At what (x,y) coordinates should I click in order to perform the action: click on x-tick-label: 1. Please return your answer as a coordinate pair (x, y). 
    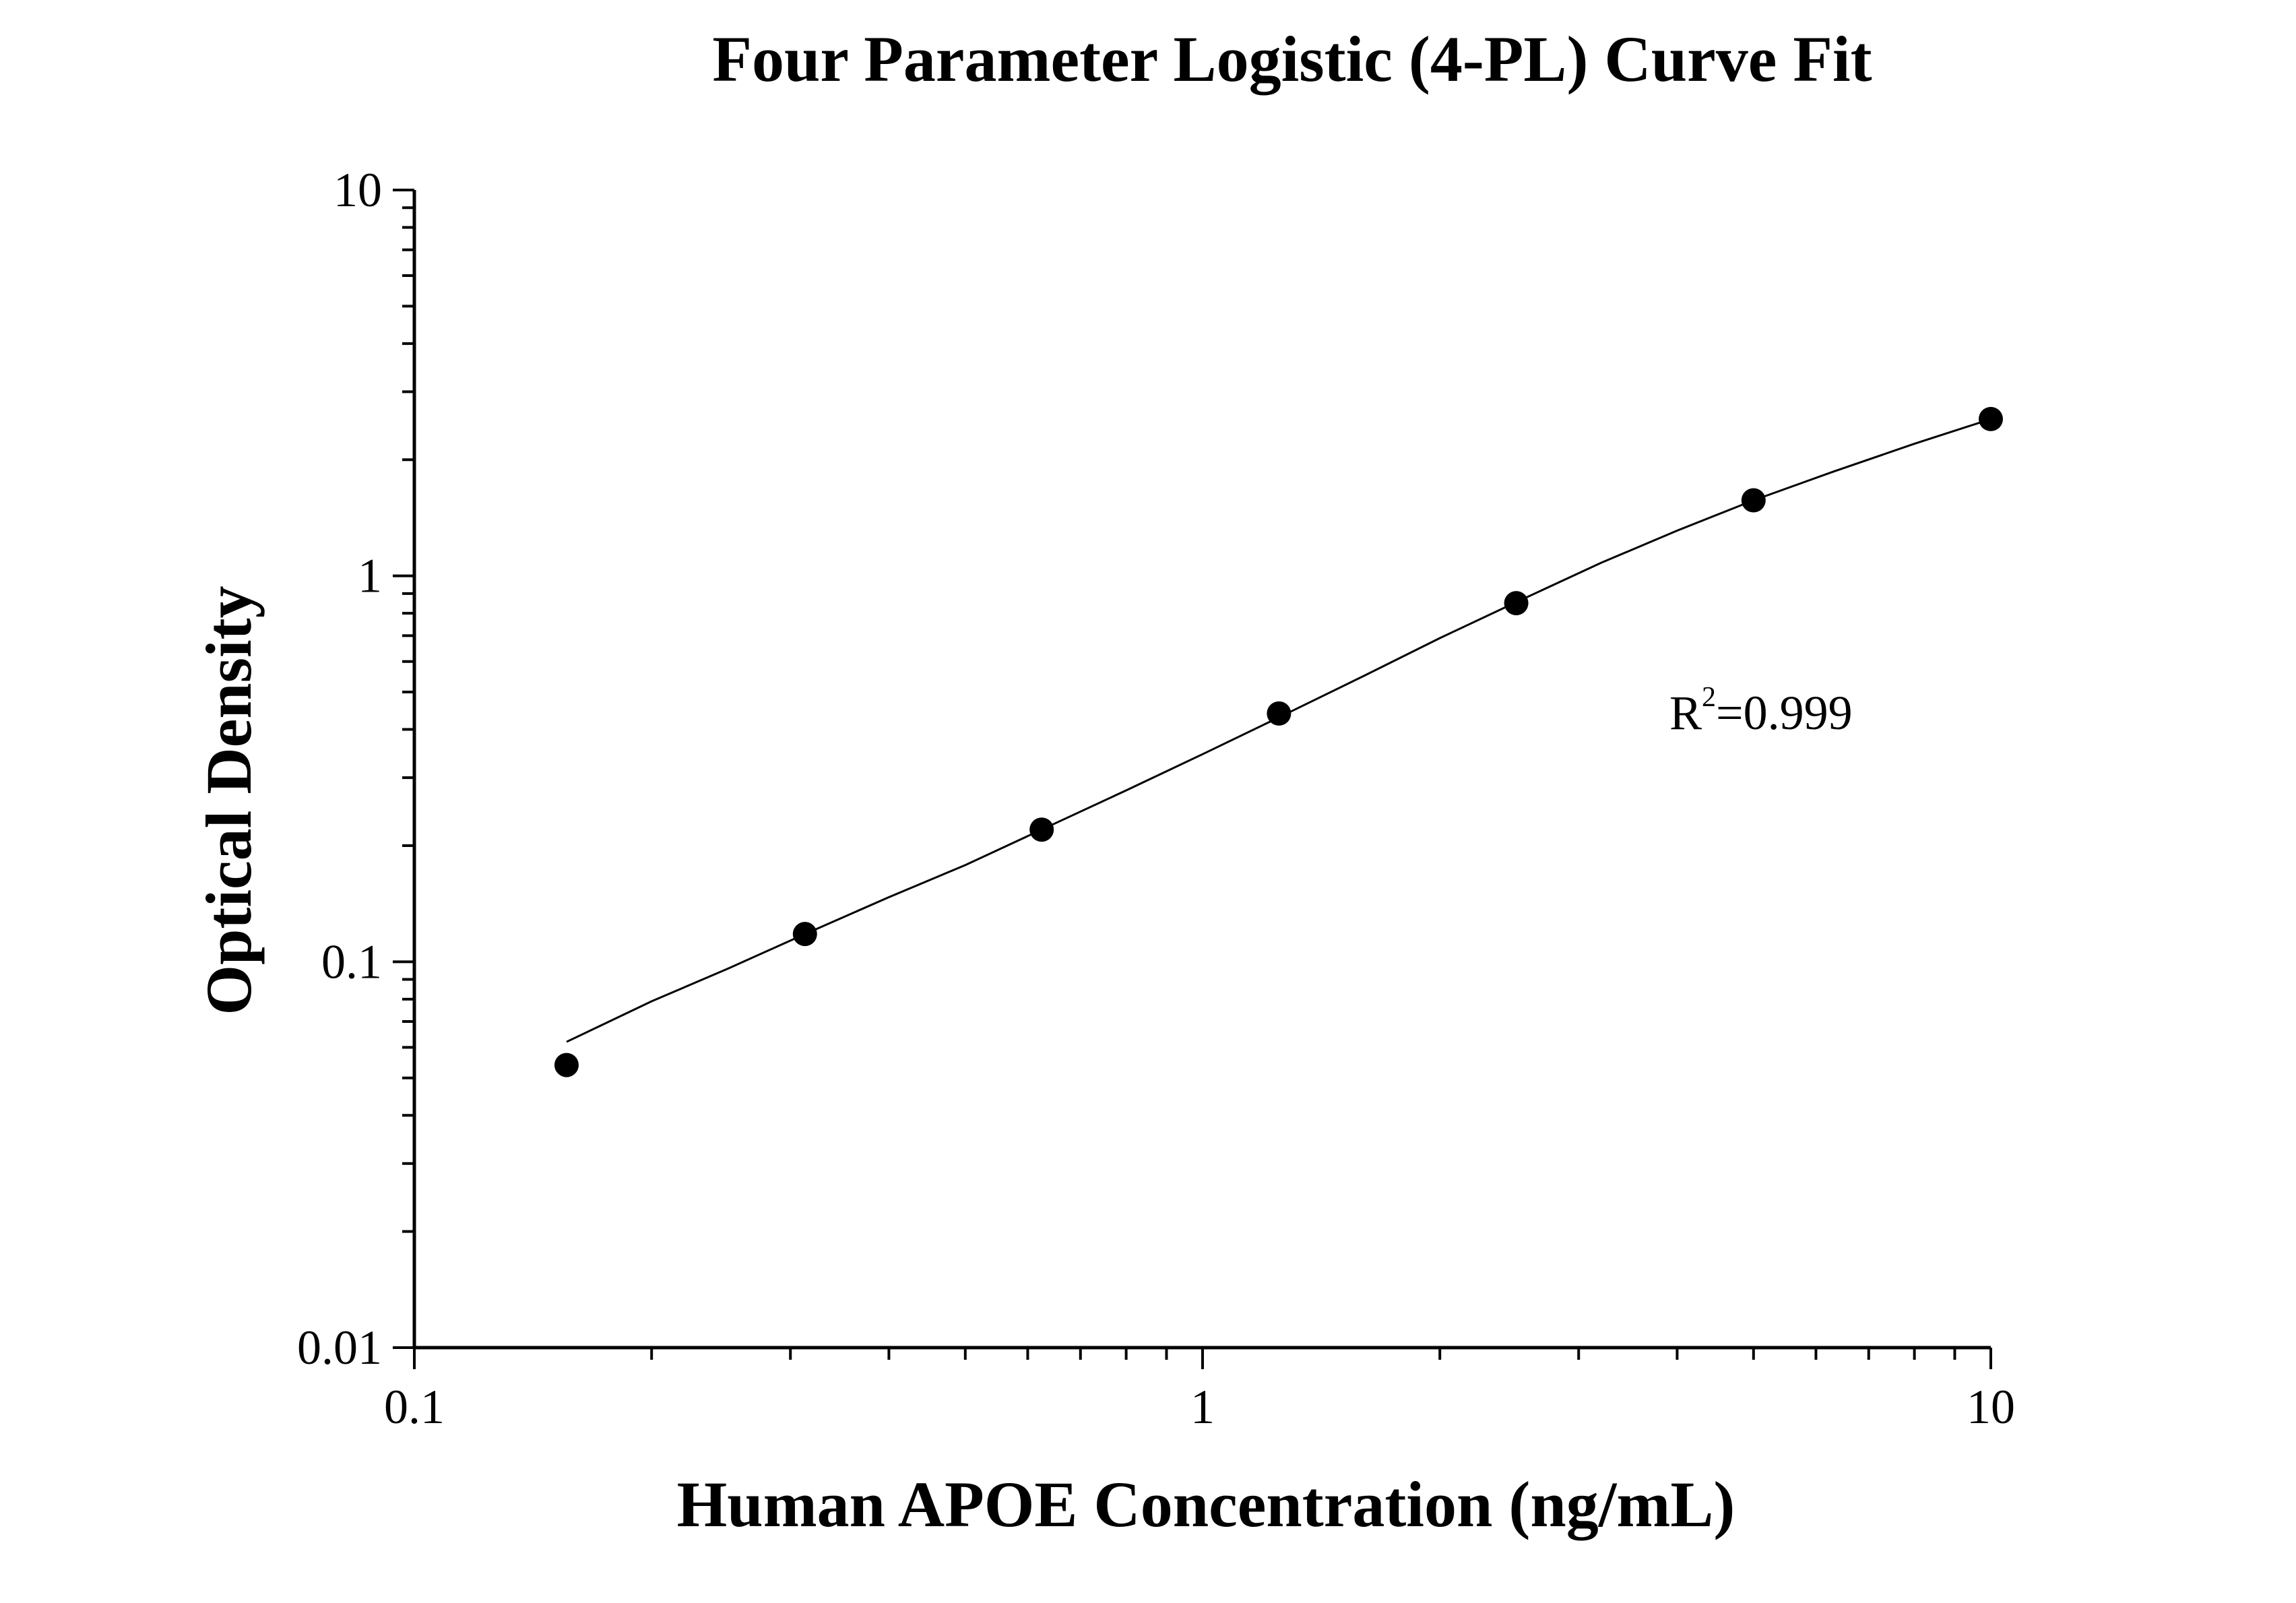
    Looking at the image, I should click on (1202, 1407).